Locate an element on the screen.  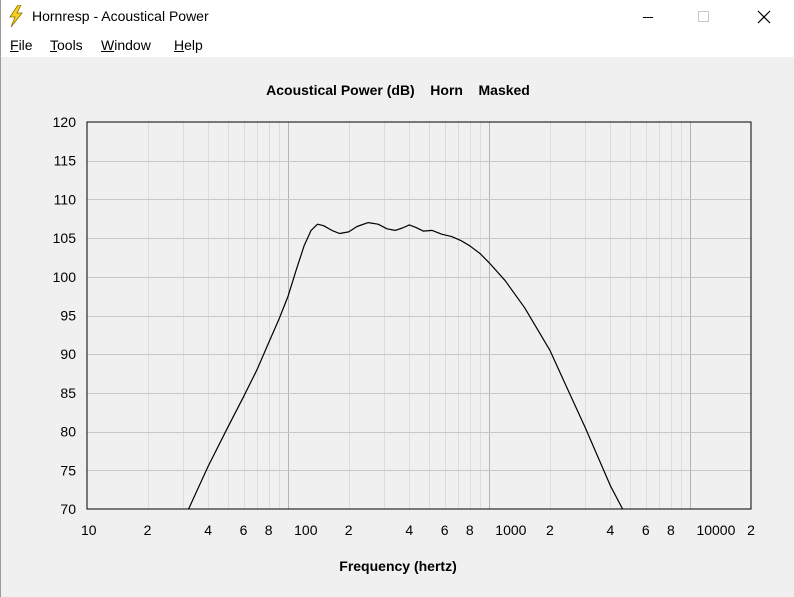
y-axis-ticks: 70 75 80 85 90 95 100 105 110 115 120 is located at coordinates (65, 315).